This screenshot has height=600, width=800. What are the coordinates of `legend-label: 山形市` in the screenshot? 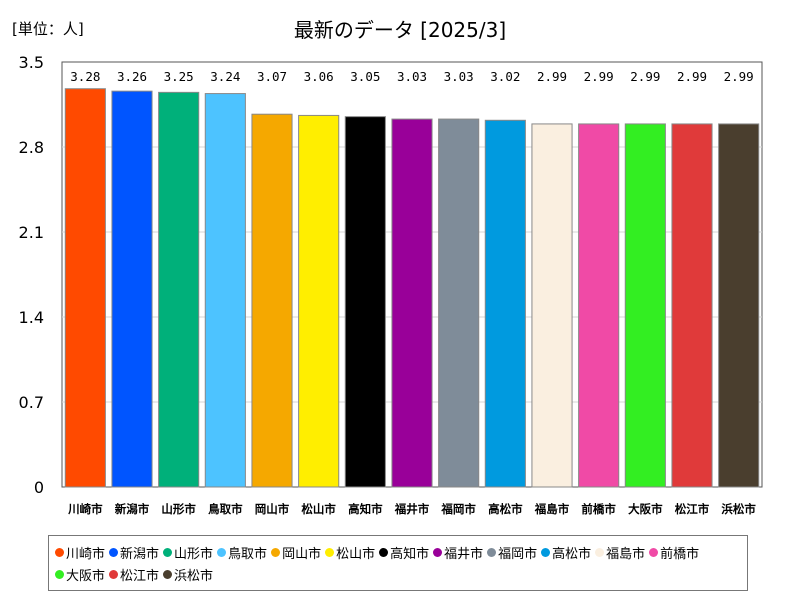 It's located at (194, 554).